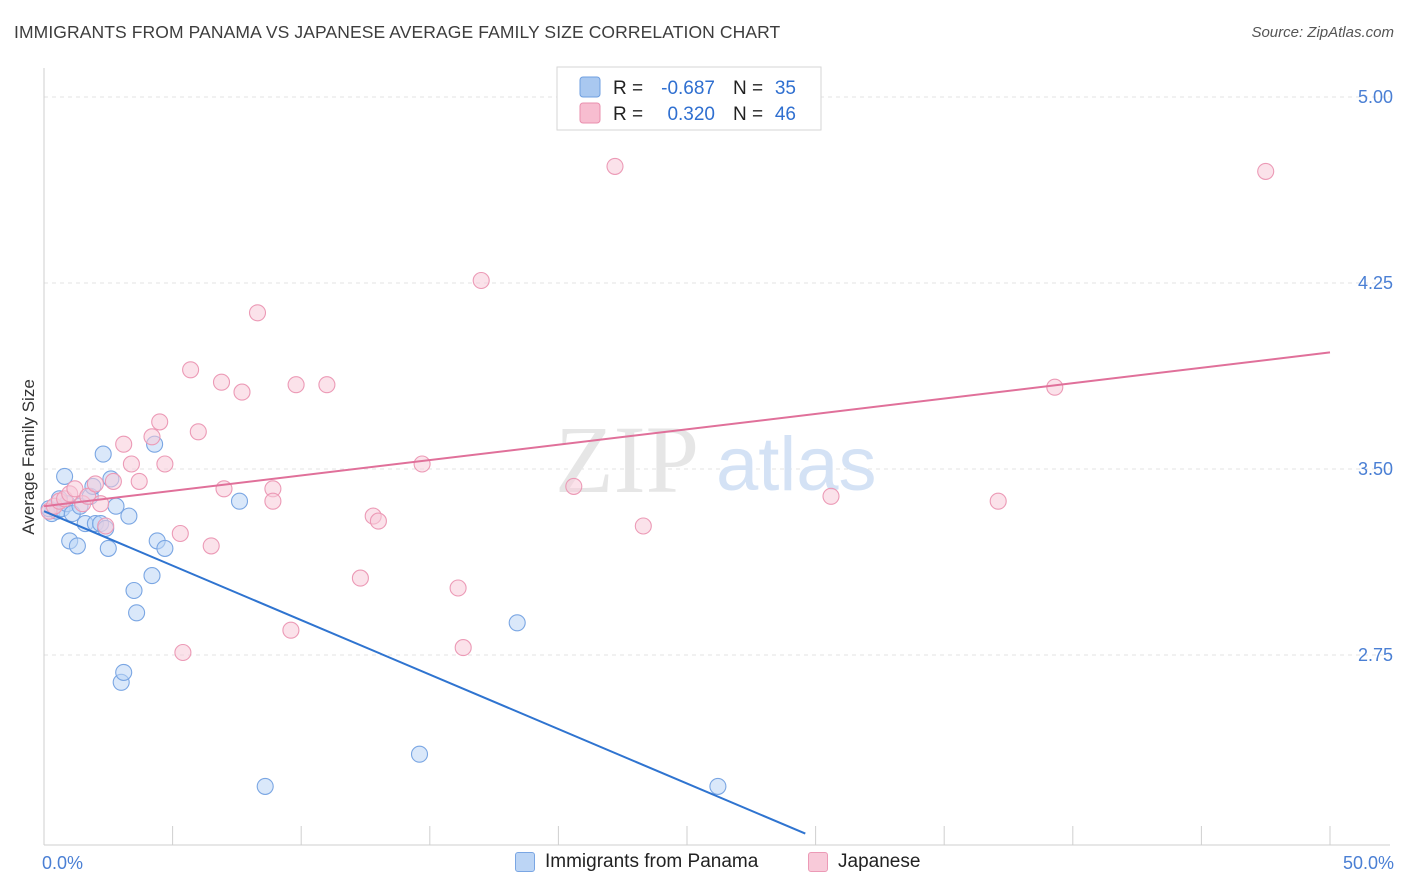  Describe the element at coordinates (785, 88) in the screenshot. I see `legend-n-value-1: 35` at that location.